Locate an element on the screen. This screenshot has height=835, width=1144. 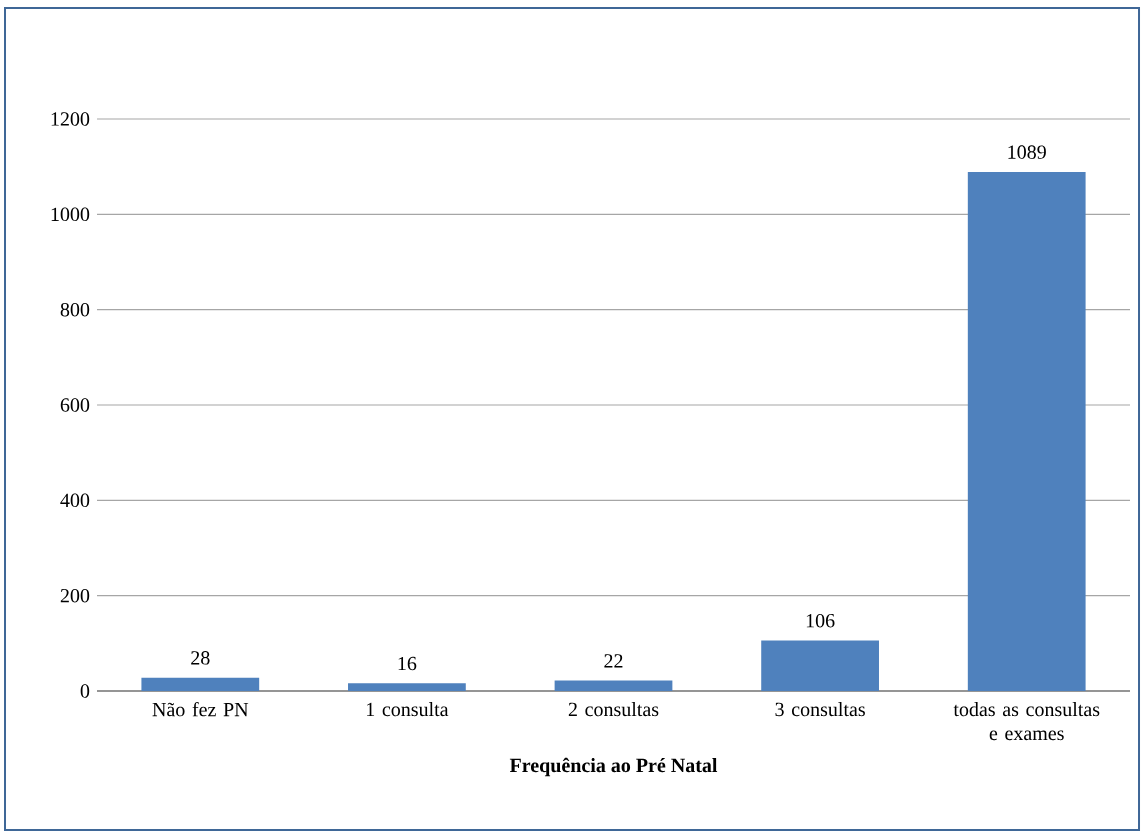
x-tick-label: 1 consulta is located at coordinates (408, 709).